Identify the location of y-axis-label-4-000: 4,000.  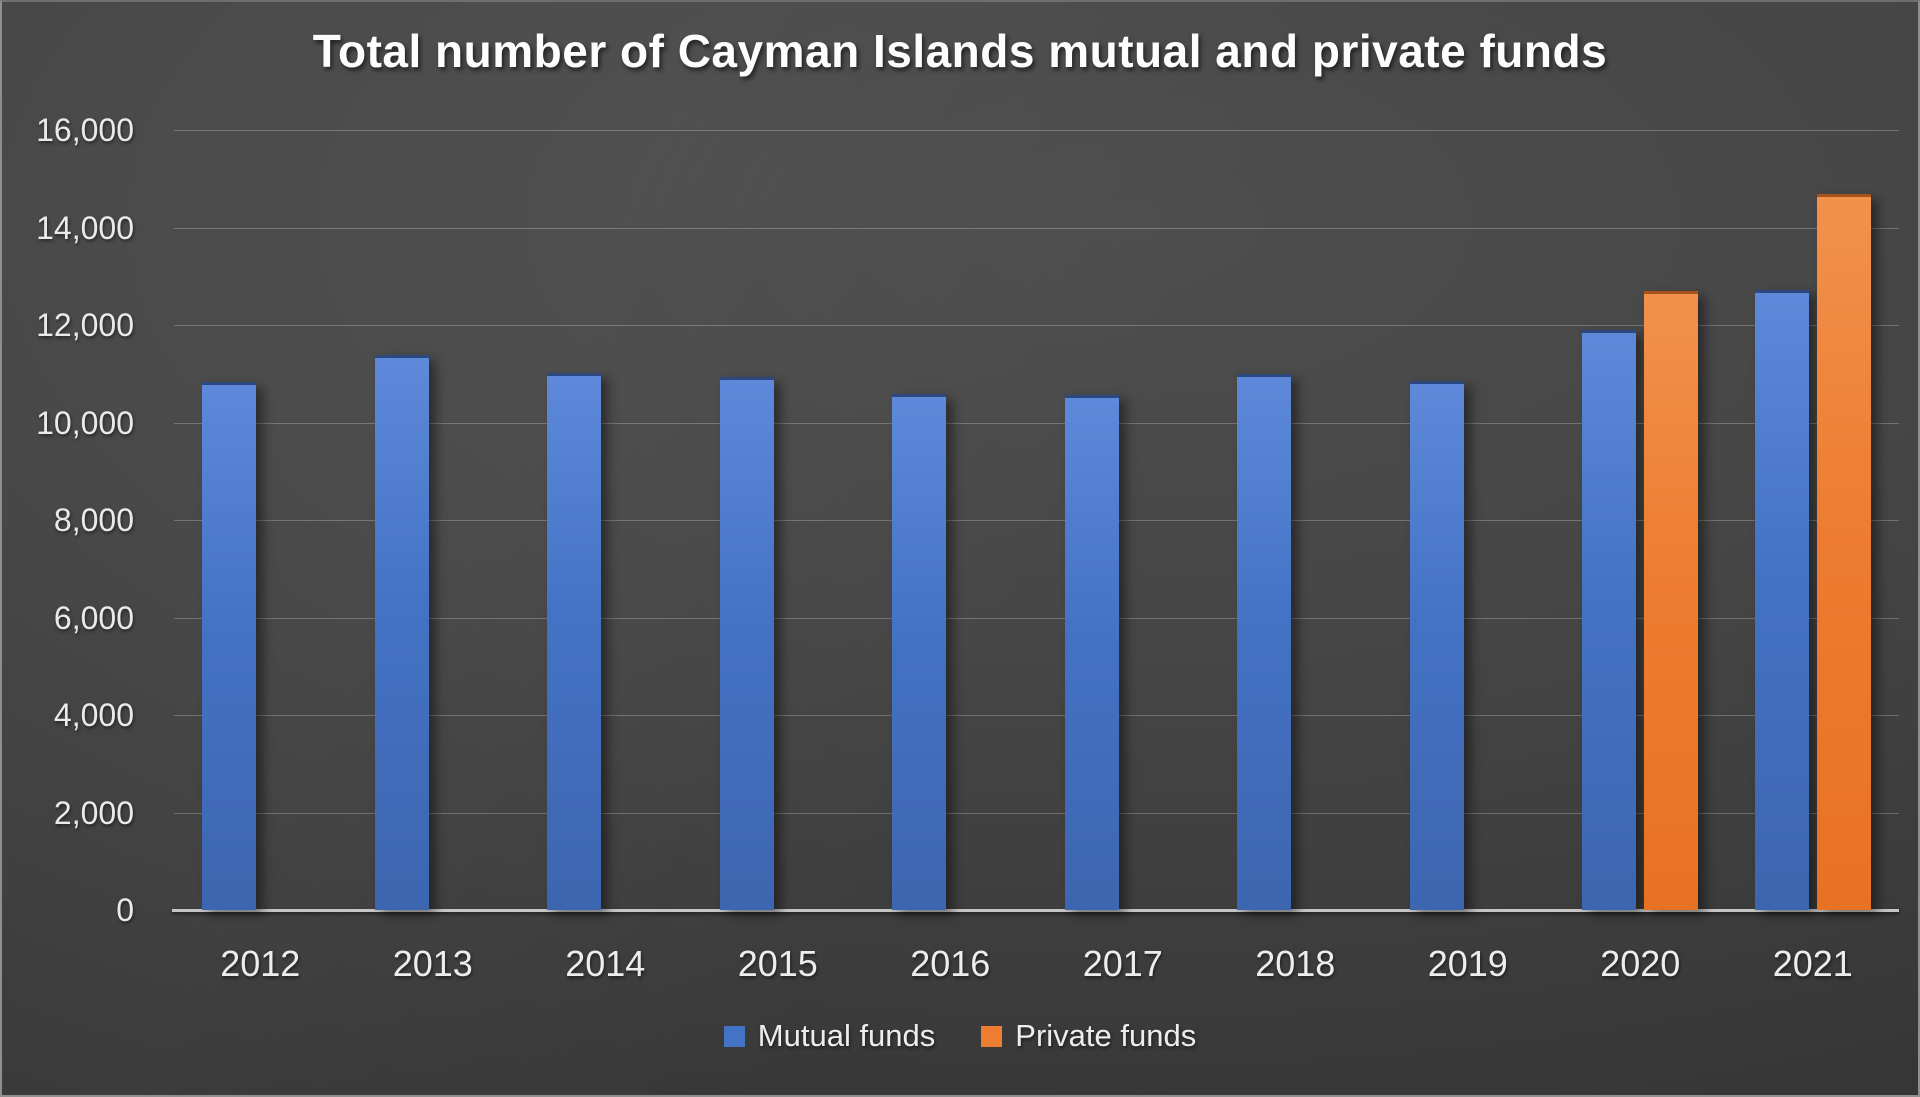
(93, 715).